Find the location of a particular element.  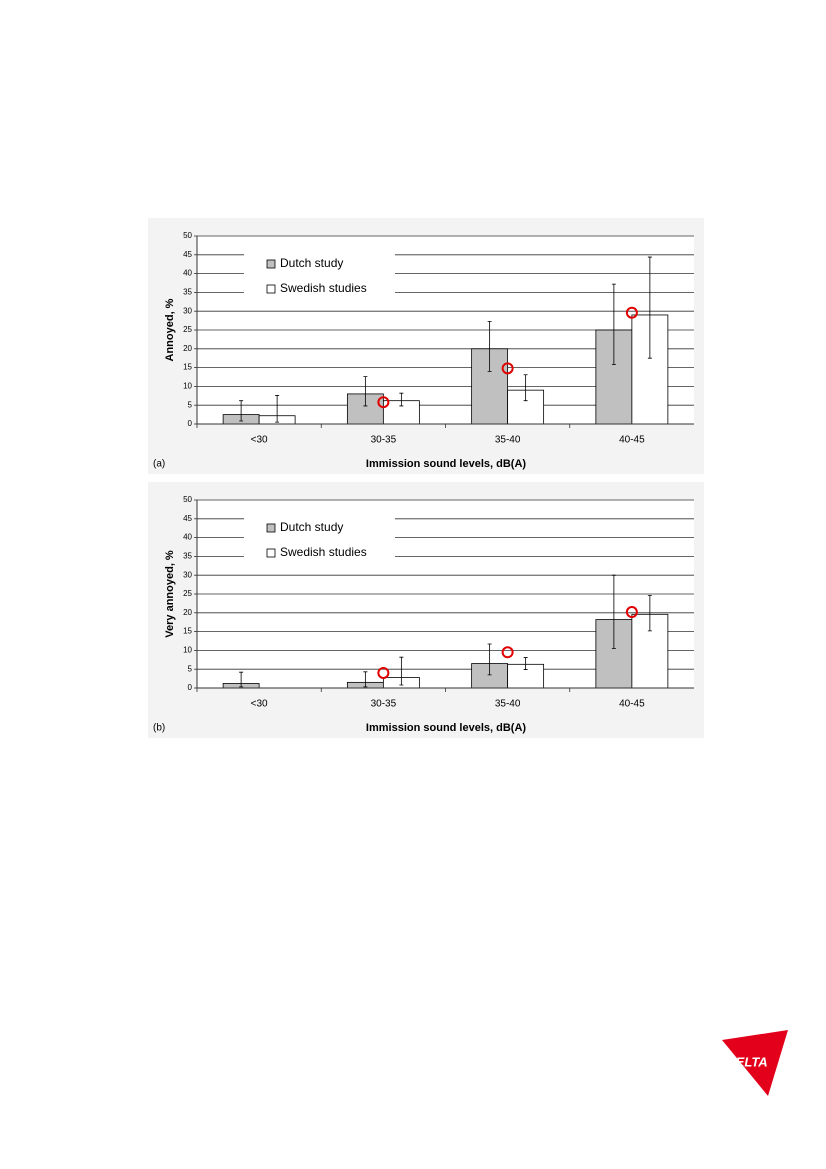

panel-label: (a) is located at coordinates (159, 464).